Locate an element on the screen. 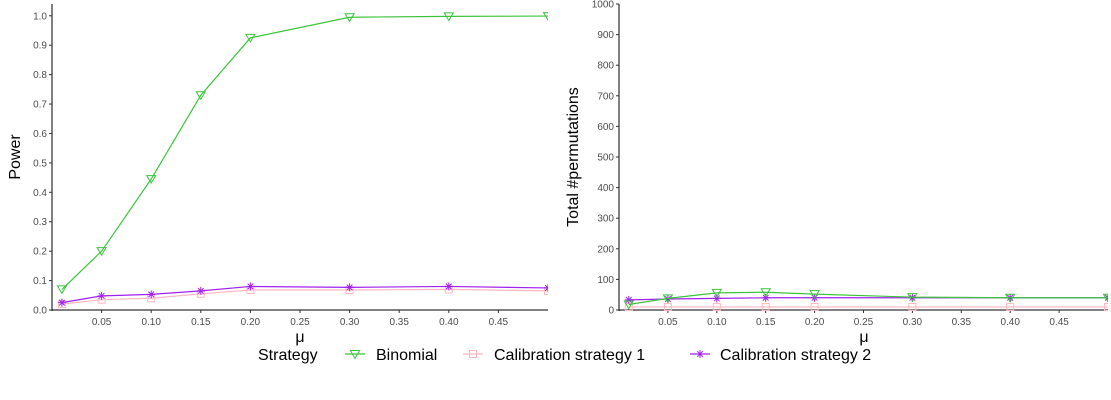  permutations-y-tick-label: 600 is located at coordinates (605, 127).